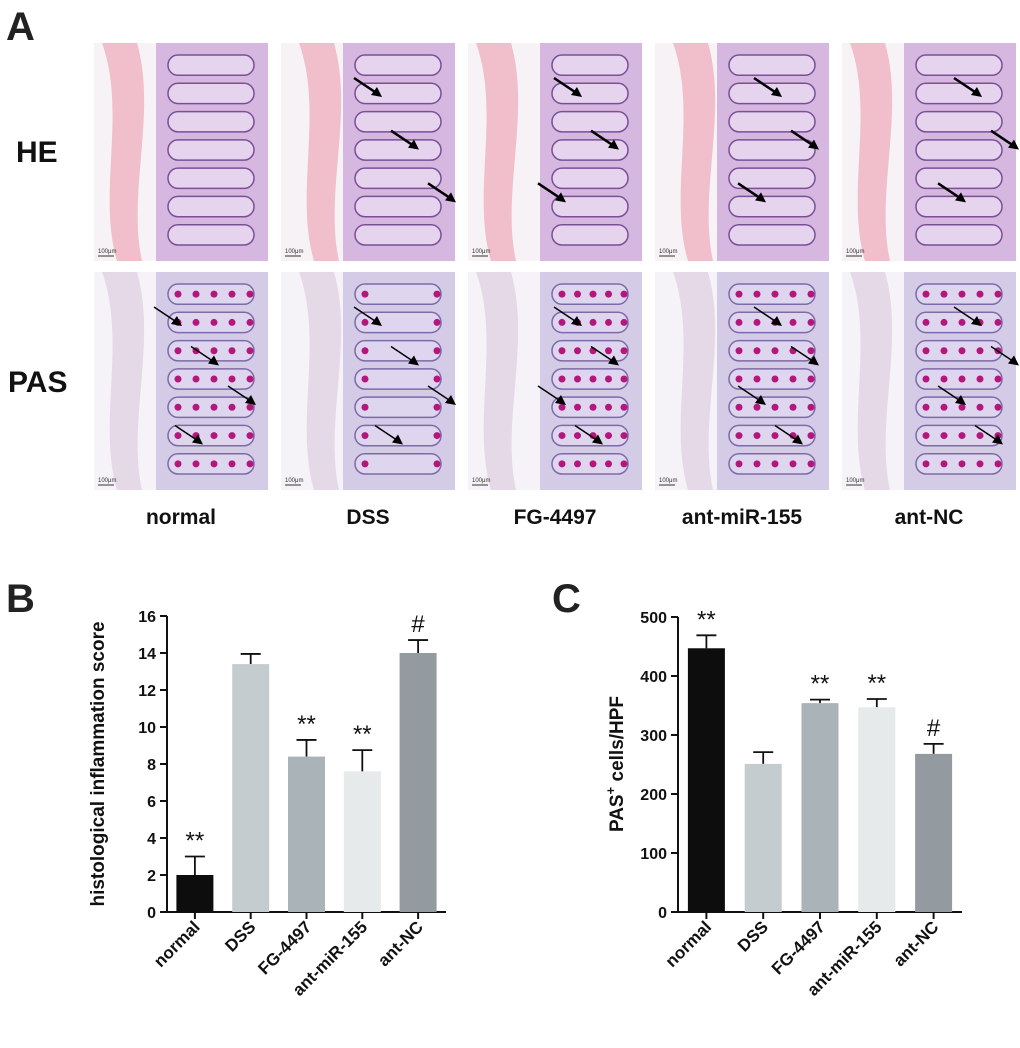 Image resolution: width=1020 pixels, height=1048 pixels. I want to click on y-tick-label: 8, so click(151, 765).